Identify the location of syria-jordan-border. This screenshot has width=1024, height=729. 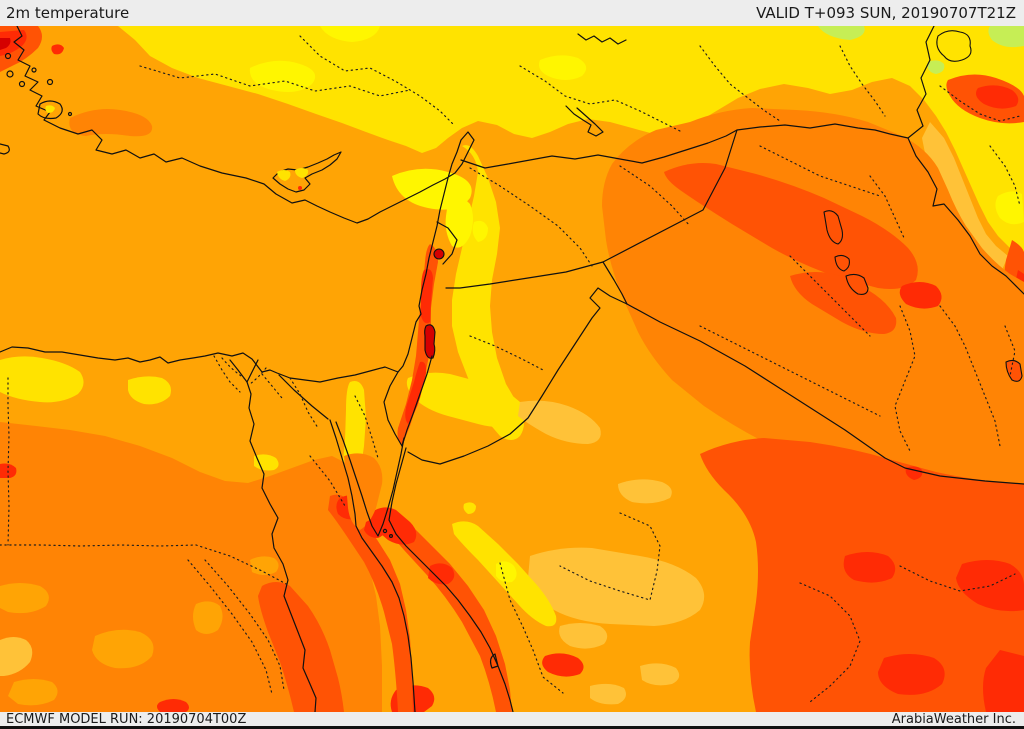
(524, 275).